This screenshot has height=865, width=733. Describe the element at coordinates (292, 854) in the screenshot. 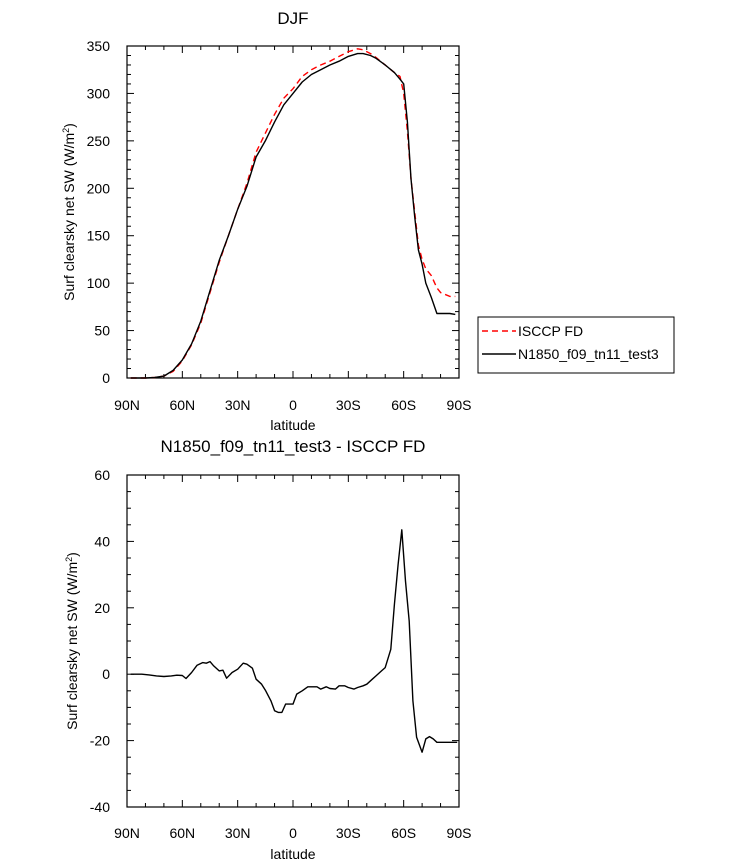

I see `panel-bottom-x-axis-label: latitude` at that location.